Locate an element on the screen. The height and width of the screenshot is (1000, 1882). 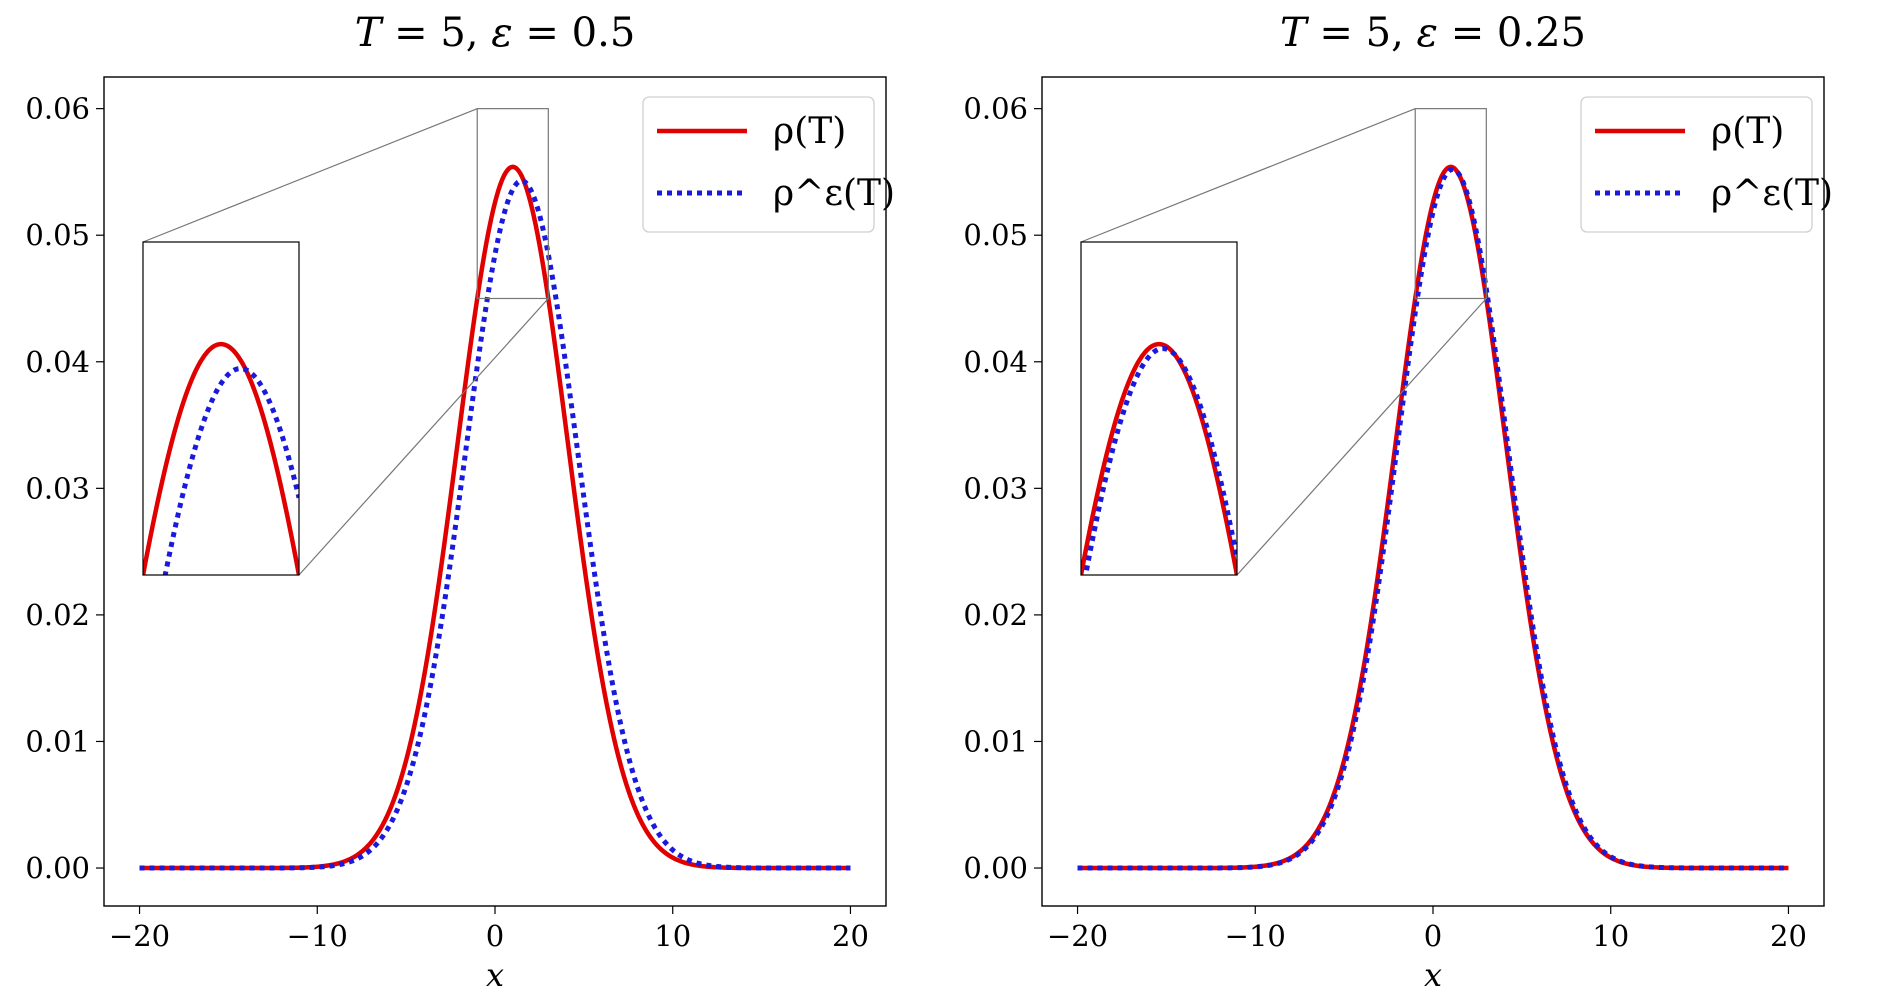
chart-title: T = 5, ε = 0.5 is located at coordinates (495, 33).